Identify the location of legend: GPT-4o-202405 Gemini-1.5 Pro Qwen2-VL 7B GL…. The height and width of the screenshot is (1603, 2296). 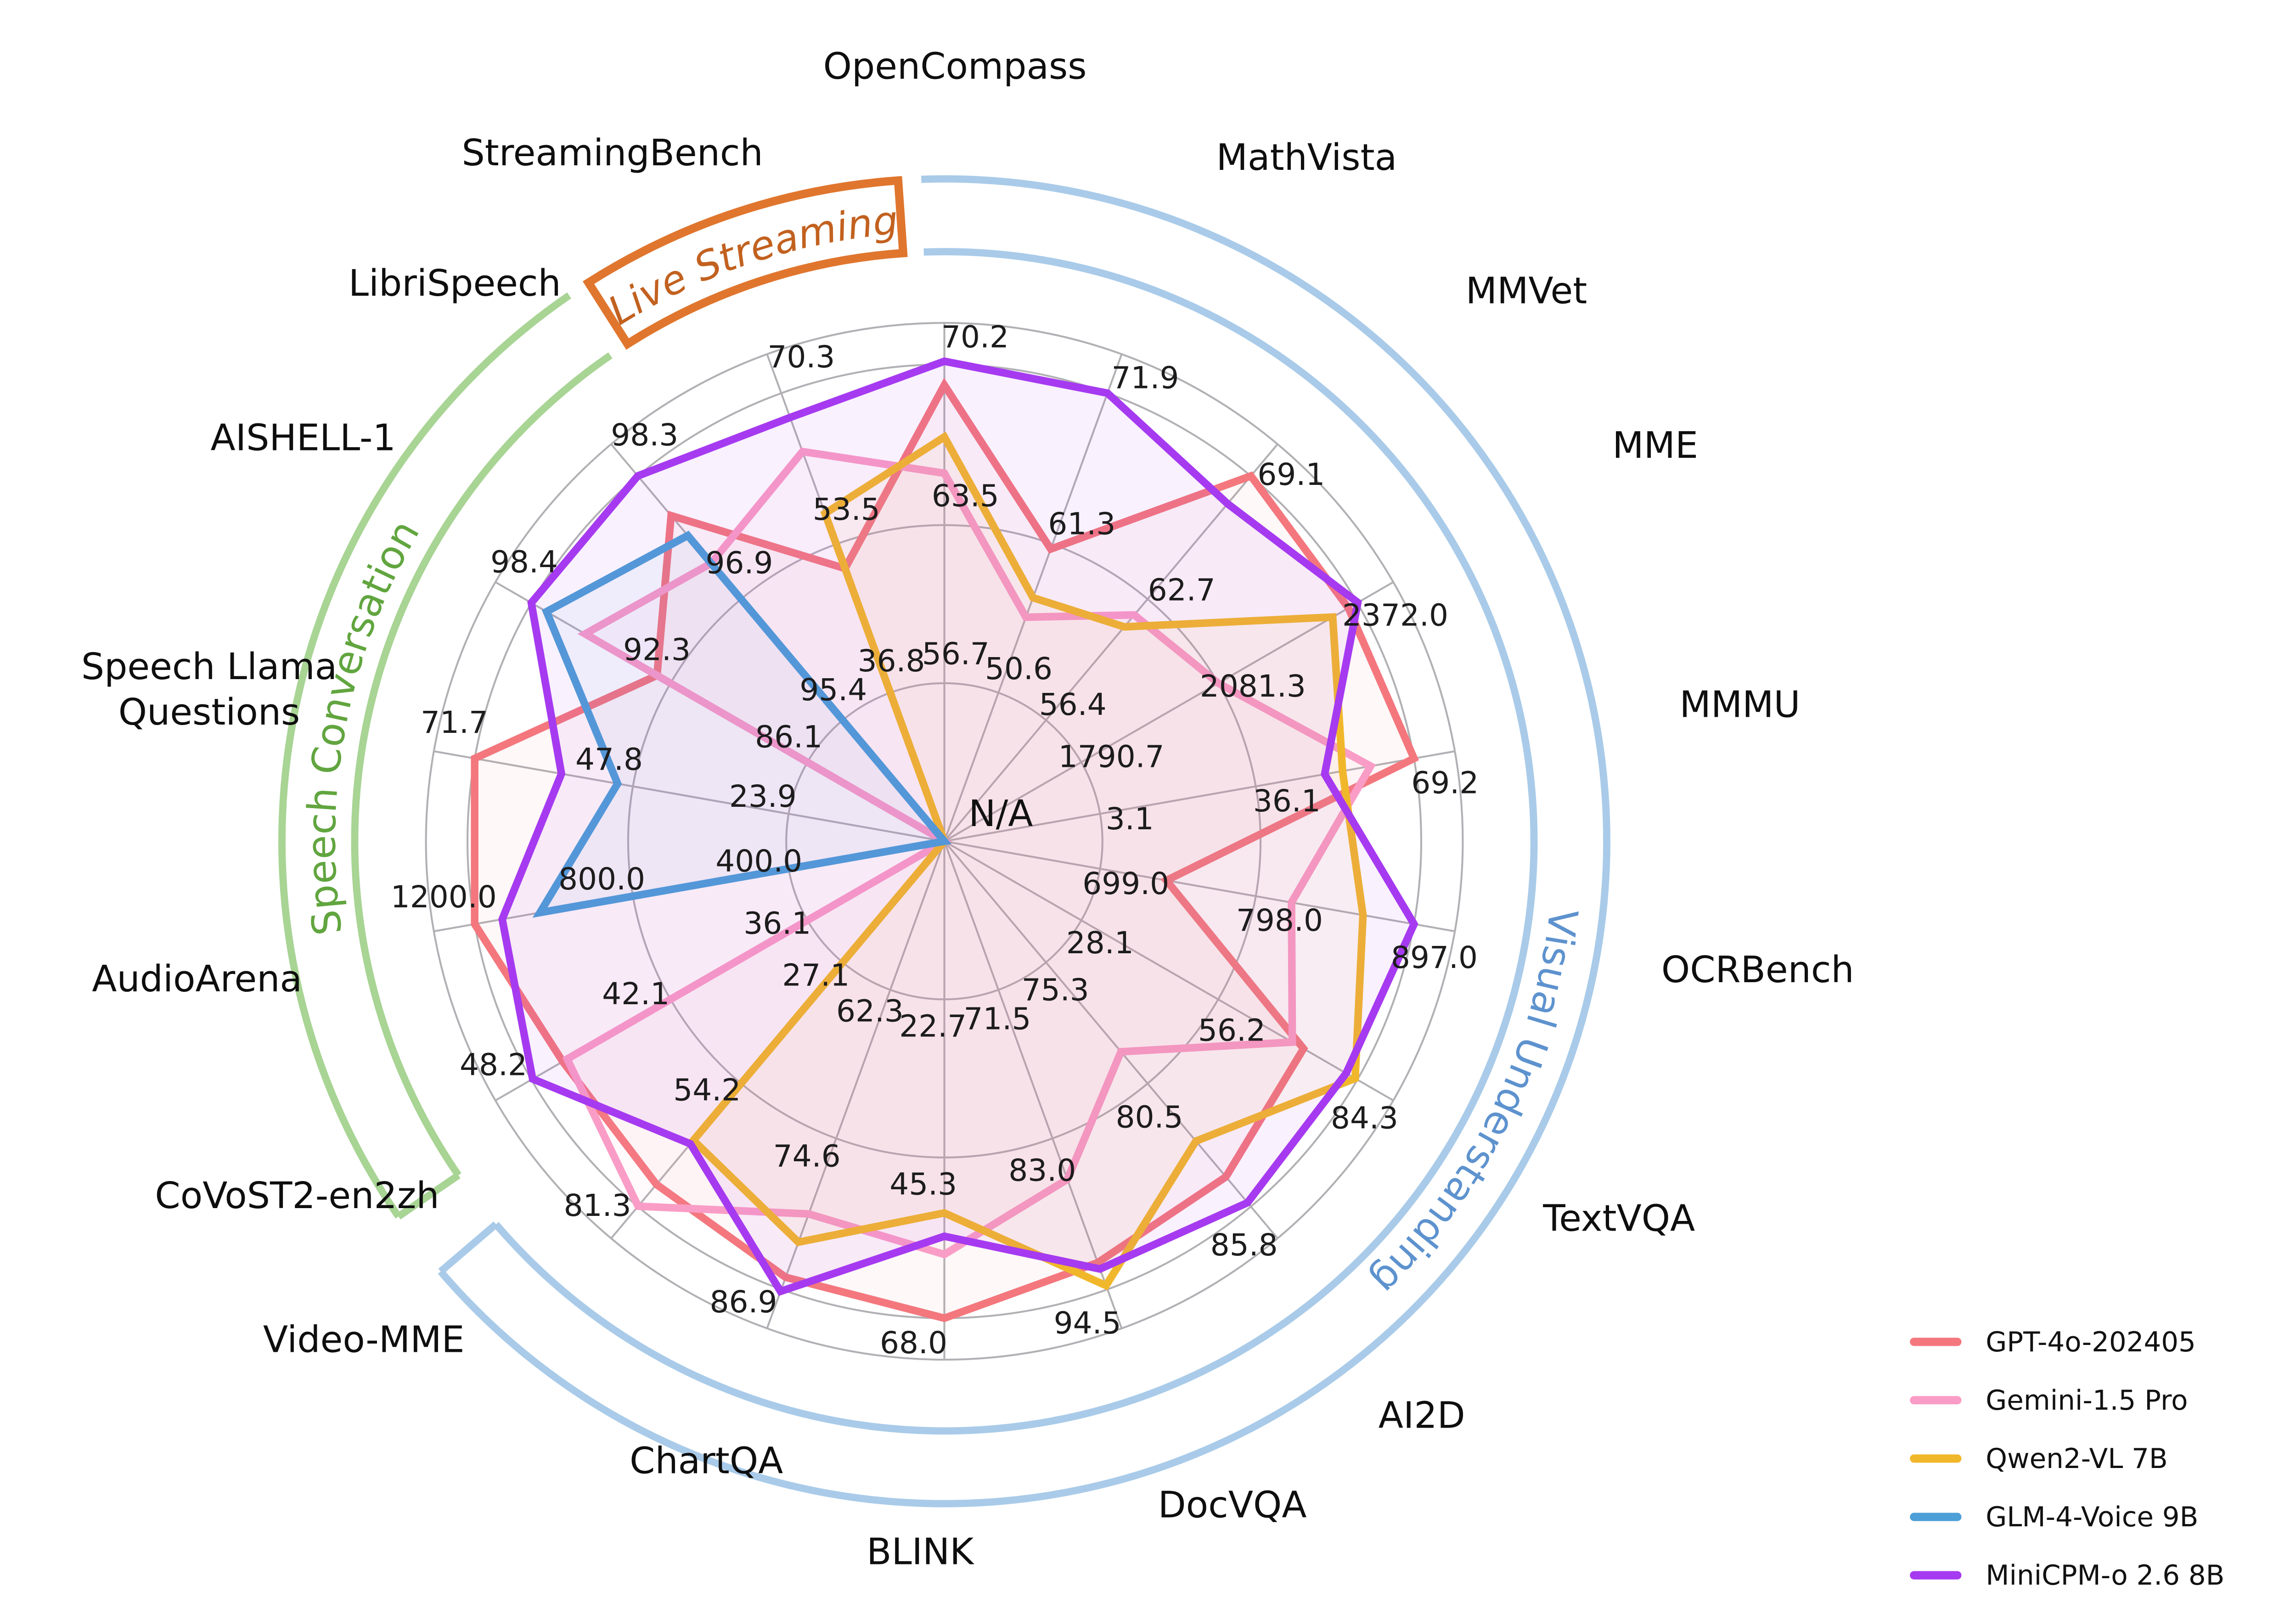
(2067, 1459).